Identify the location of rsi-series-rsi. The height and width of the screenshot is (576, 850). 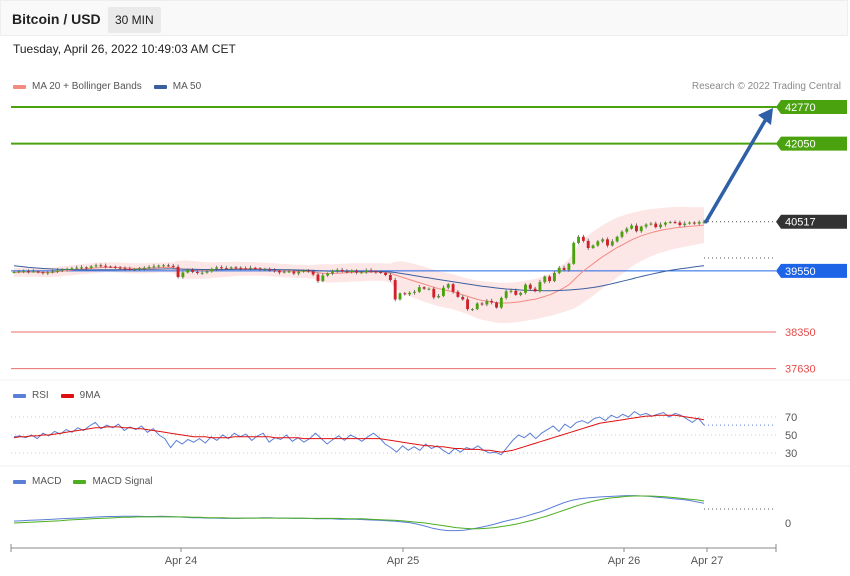
(359, 433).